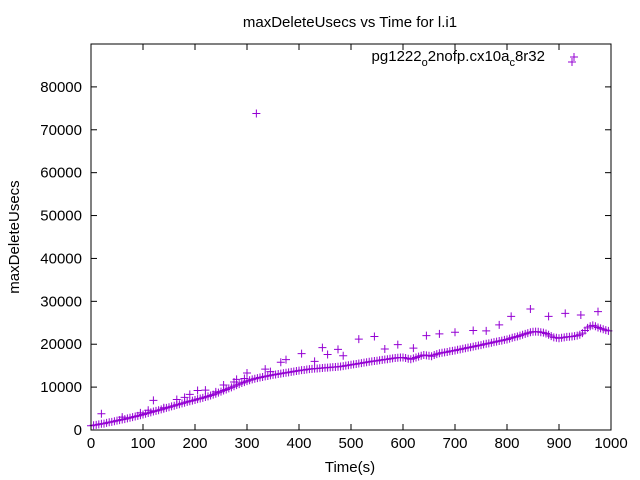  Describe the element at coordinates (14, 236) in the screenshot. I see `y-axis-label: maxDeleteUsecs` at that location.